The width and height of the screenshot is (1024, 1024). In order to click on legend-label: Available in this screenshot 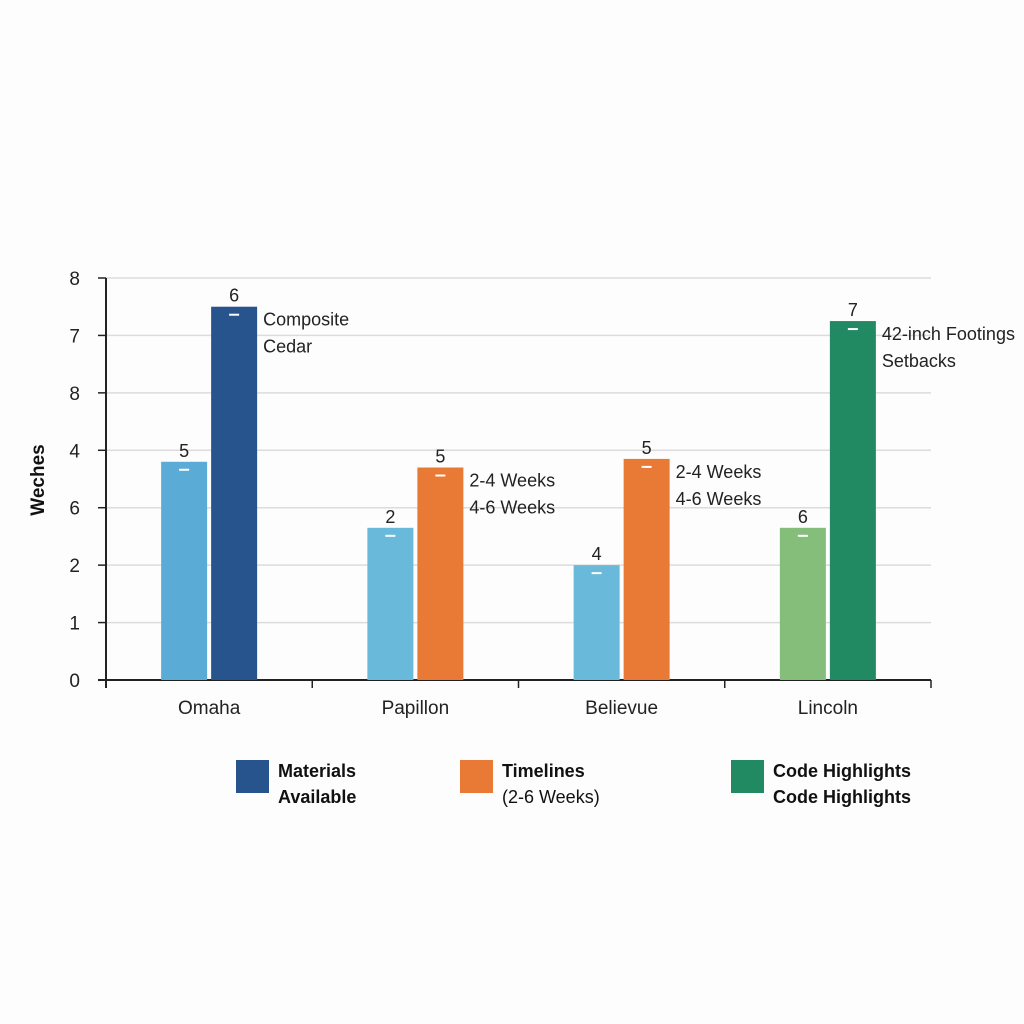, I will do `click(317, 797)`.